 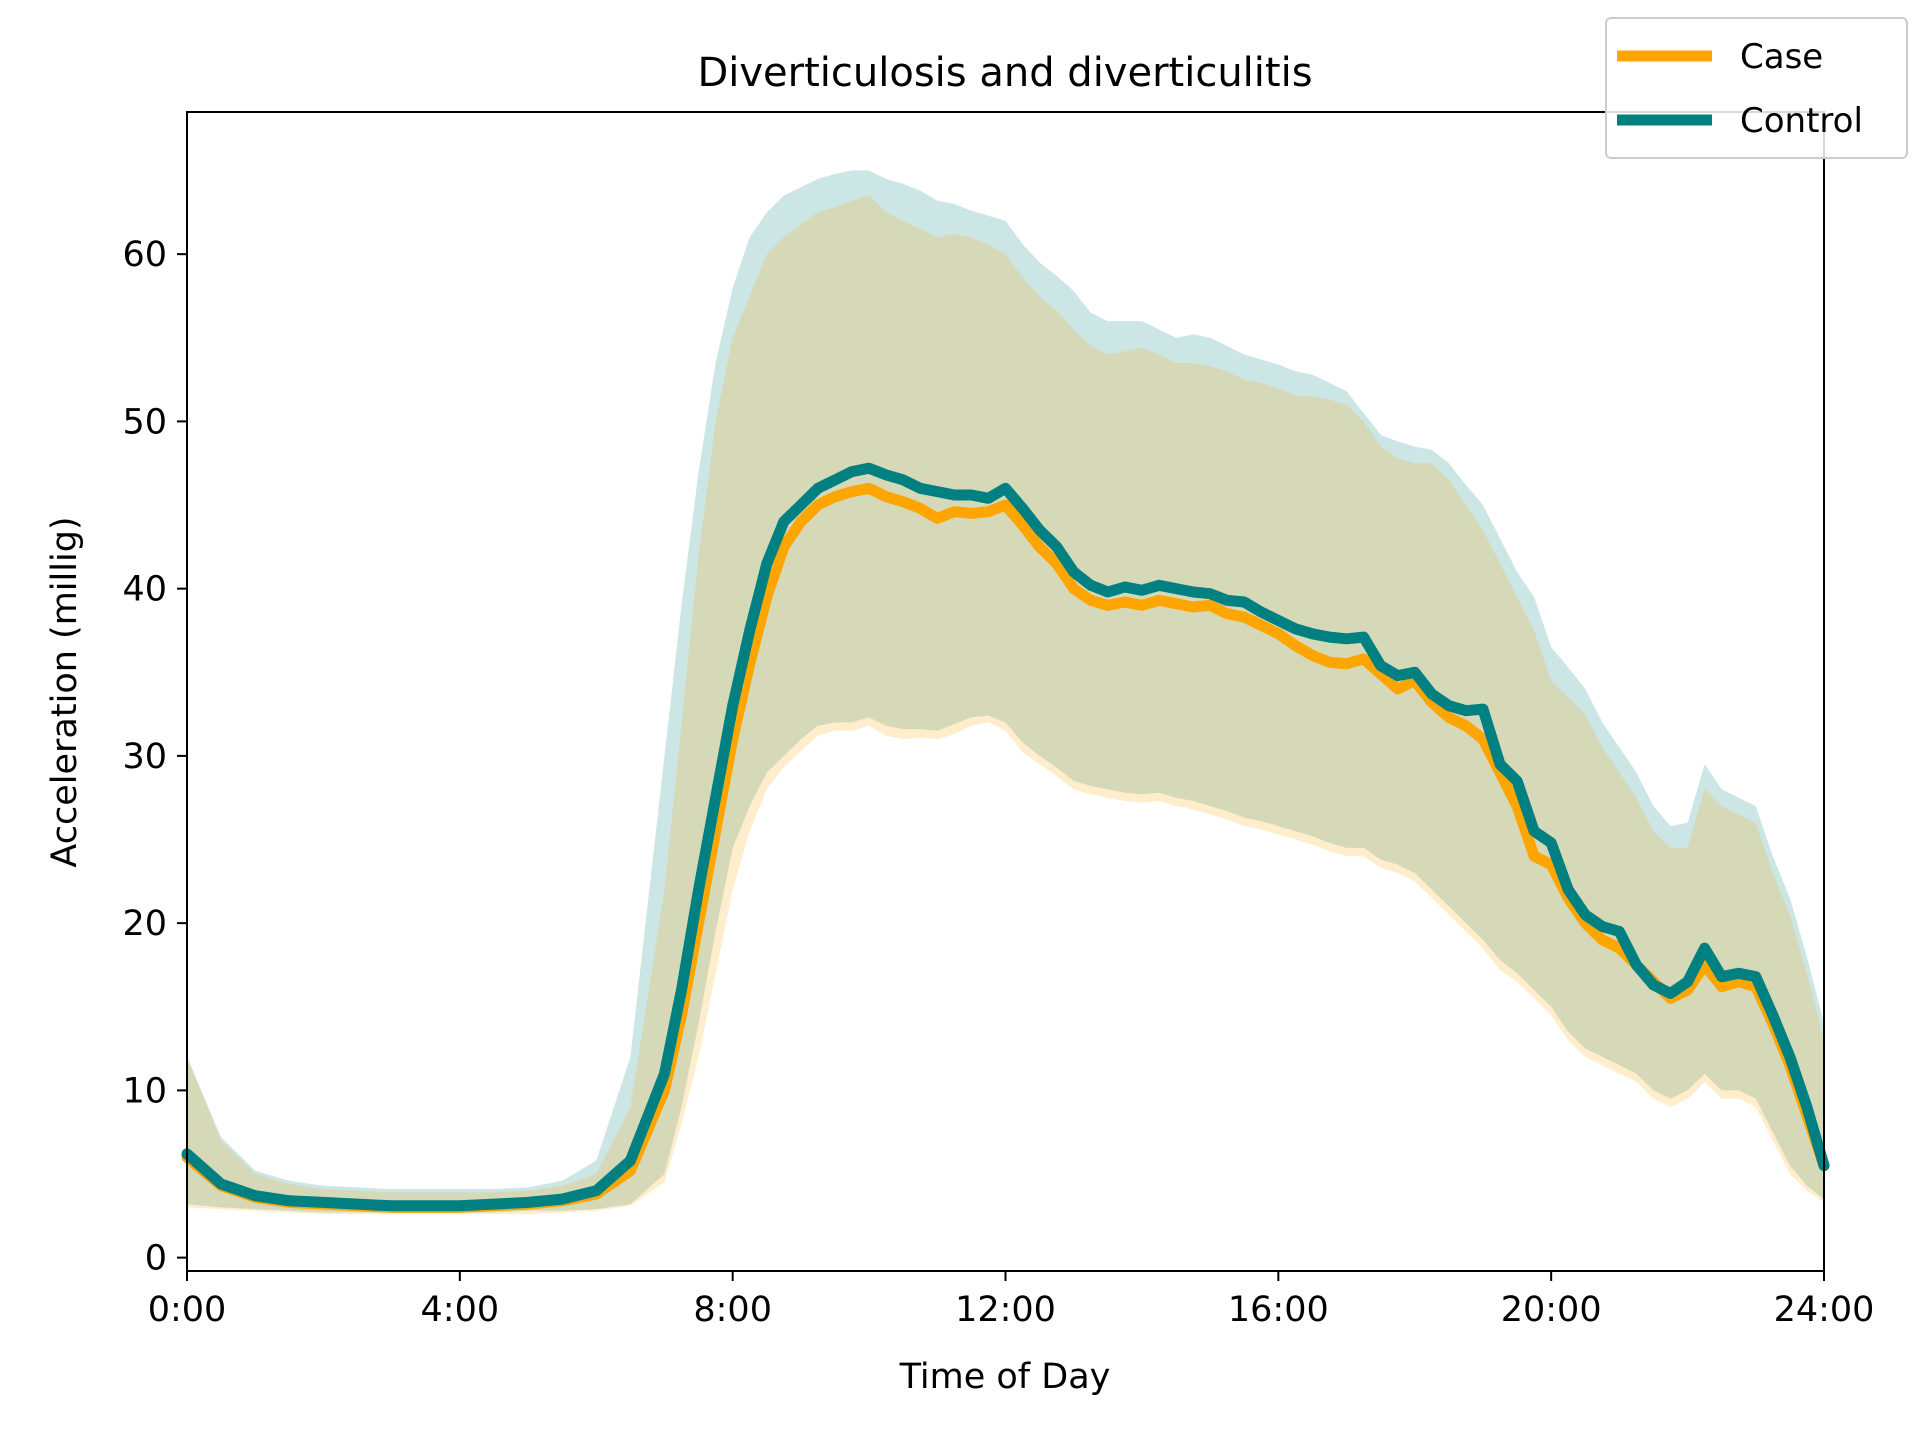 I want to click on x-tick-label: 24:00, so click(x=1824, y=1310).